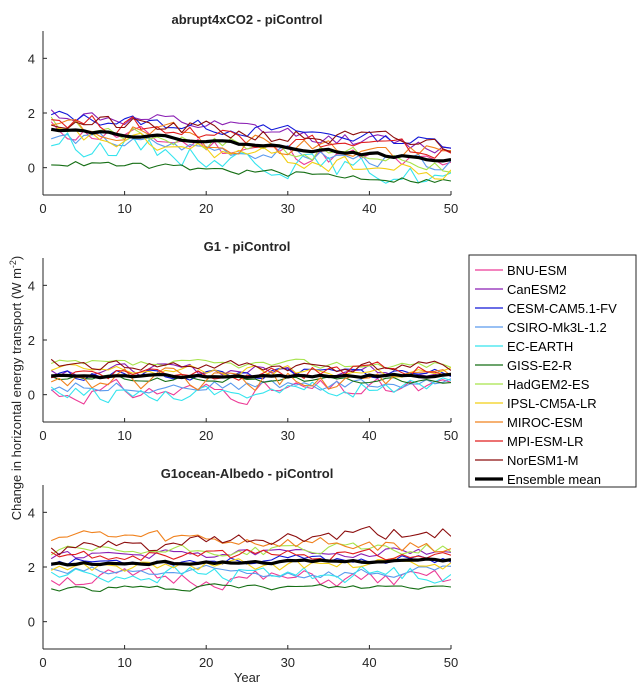 The height and width of the screenshot is (687, 638). What do you see at coordinates (247, 246) in the screenshot?
I see `panel-title: G1 - piControl` at bounding box center [247, 246].